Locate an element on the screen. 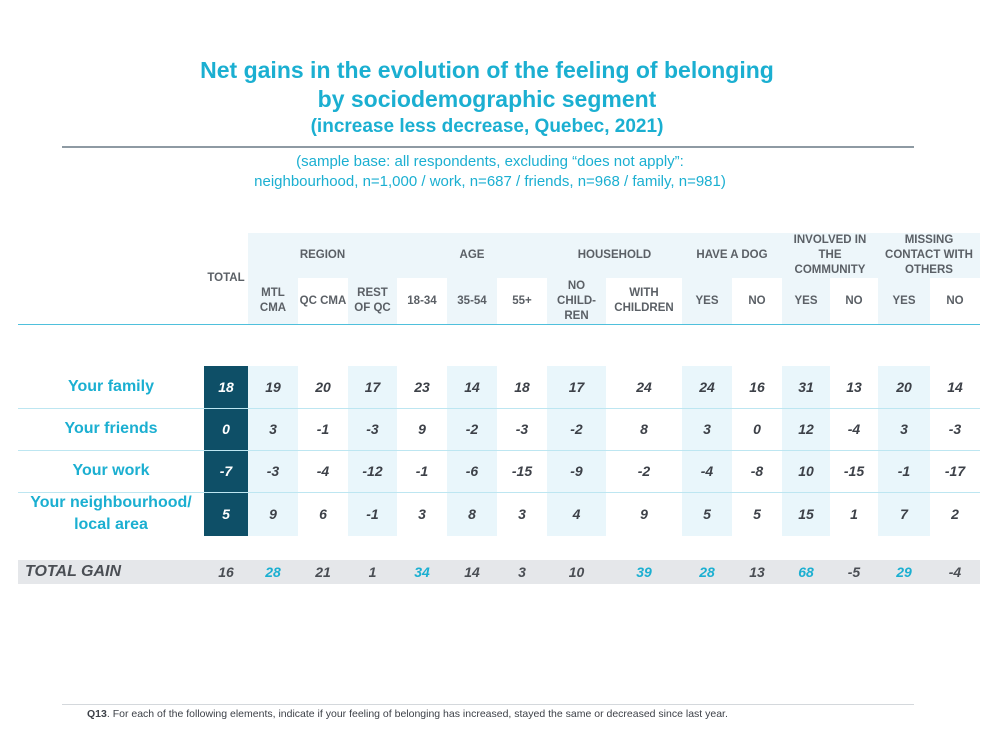 The width and height of the screenshot is (1000, 750). value-cell: -1 is located at coordinates (323, 429).